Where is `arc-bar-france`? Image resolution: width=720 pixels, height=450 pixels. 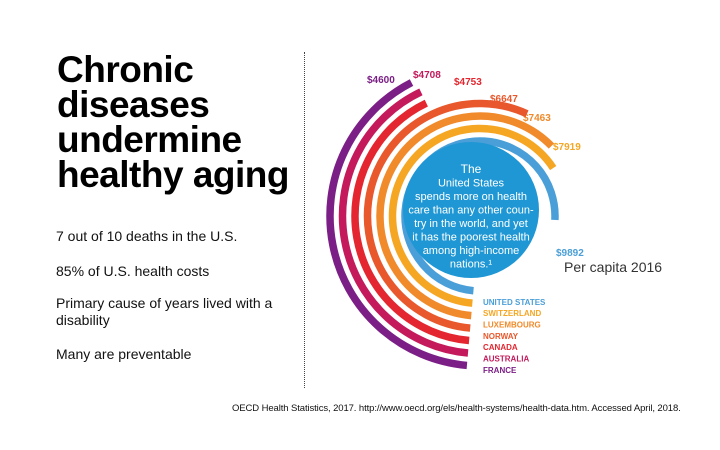
arc-bar-france is located at coordinates (397, 224).